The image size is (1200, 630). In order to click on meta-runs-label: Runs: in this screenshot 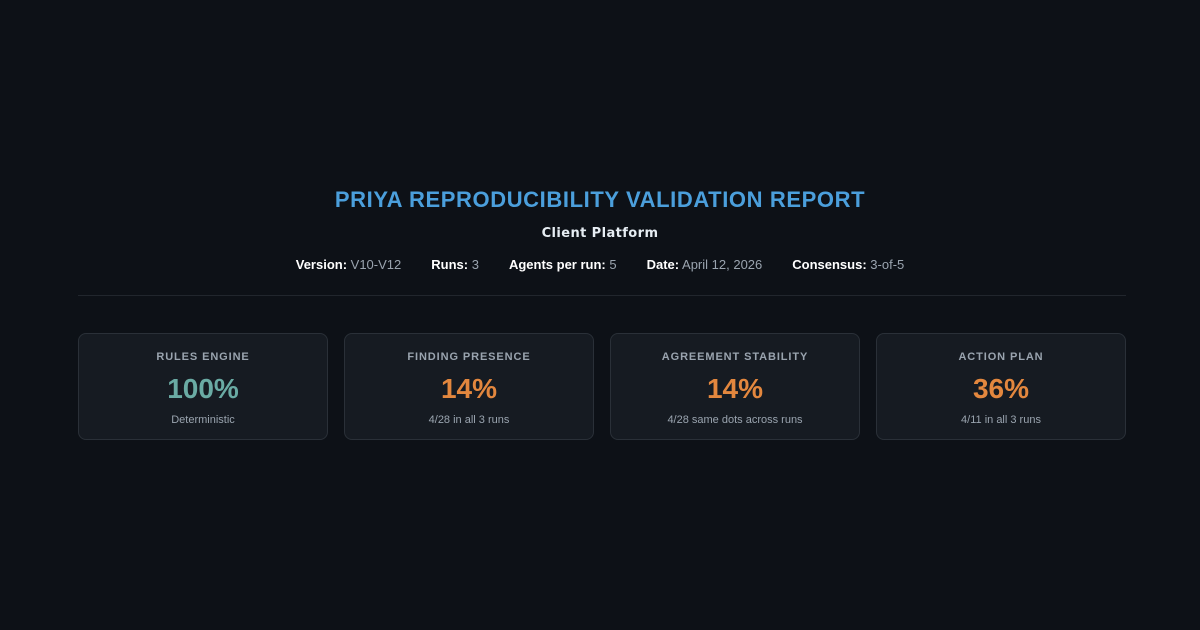, I will do `click(450, 264)`.